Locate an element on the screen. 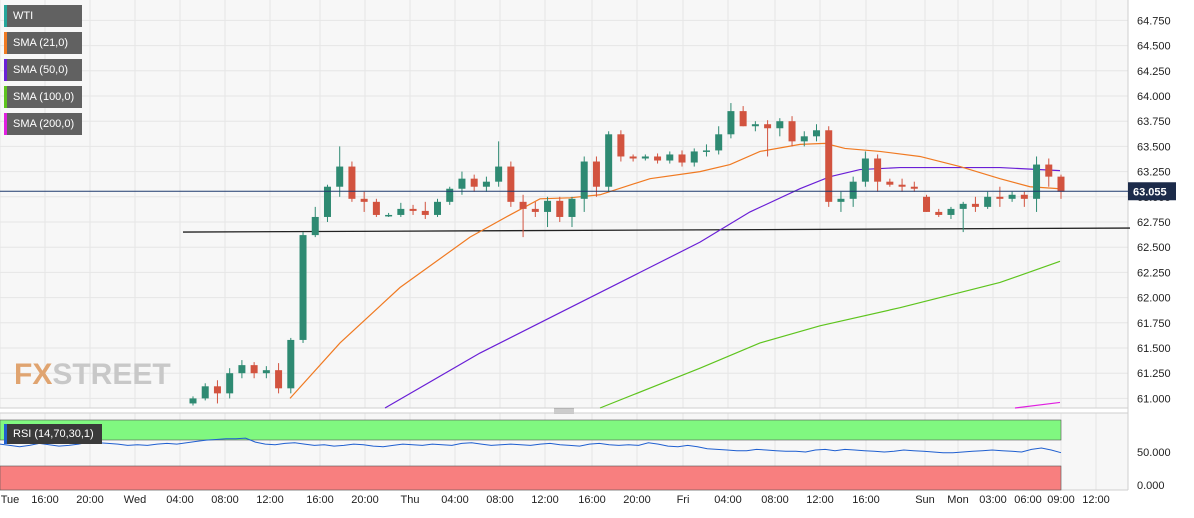  legend-label: SMA (200,0) is located at coordinates (44, 124).